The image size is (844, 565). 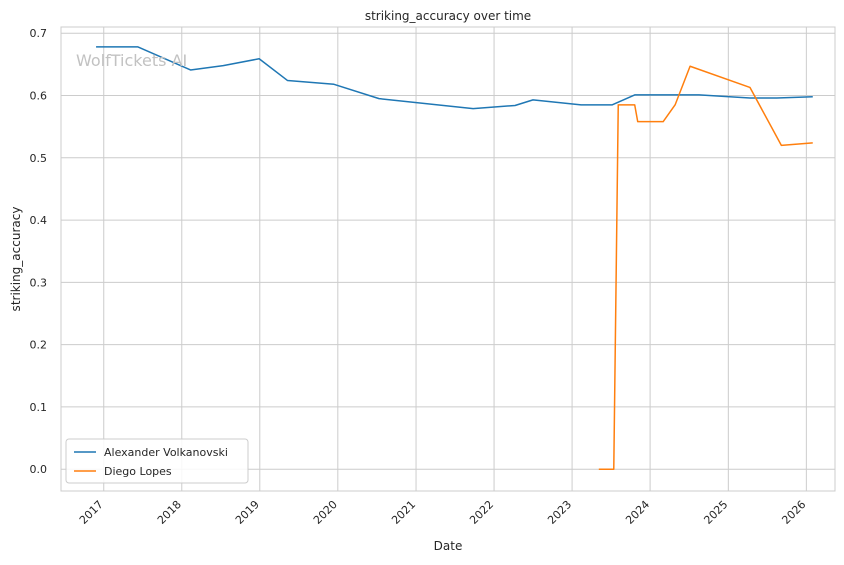 I want to click on y-axis-label: striking_accuracy, so click(x=16, y=259).